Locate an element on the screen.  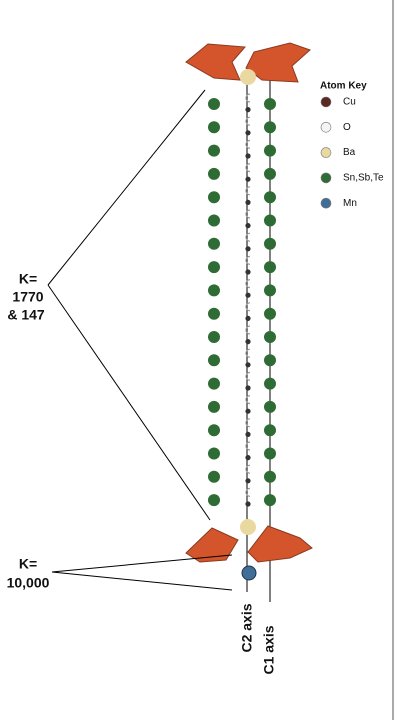
legend: Cu O Ba Sn,Sb,Te Mn is located at coordinates (352, 152).